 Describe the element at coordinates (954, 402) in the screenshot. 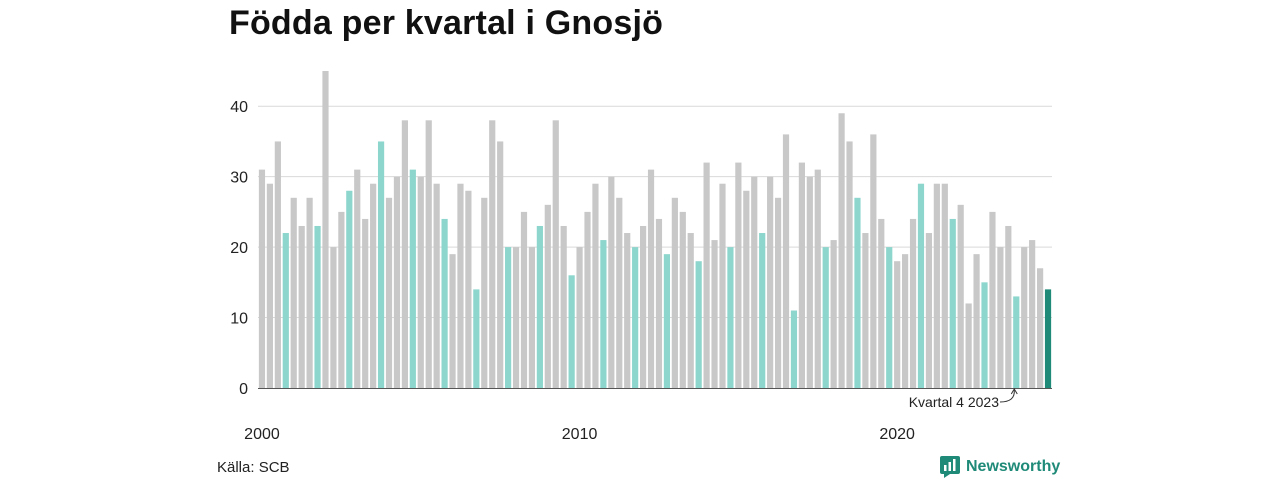

I see `annotation-label: Kvartal 4 2023` at that location.